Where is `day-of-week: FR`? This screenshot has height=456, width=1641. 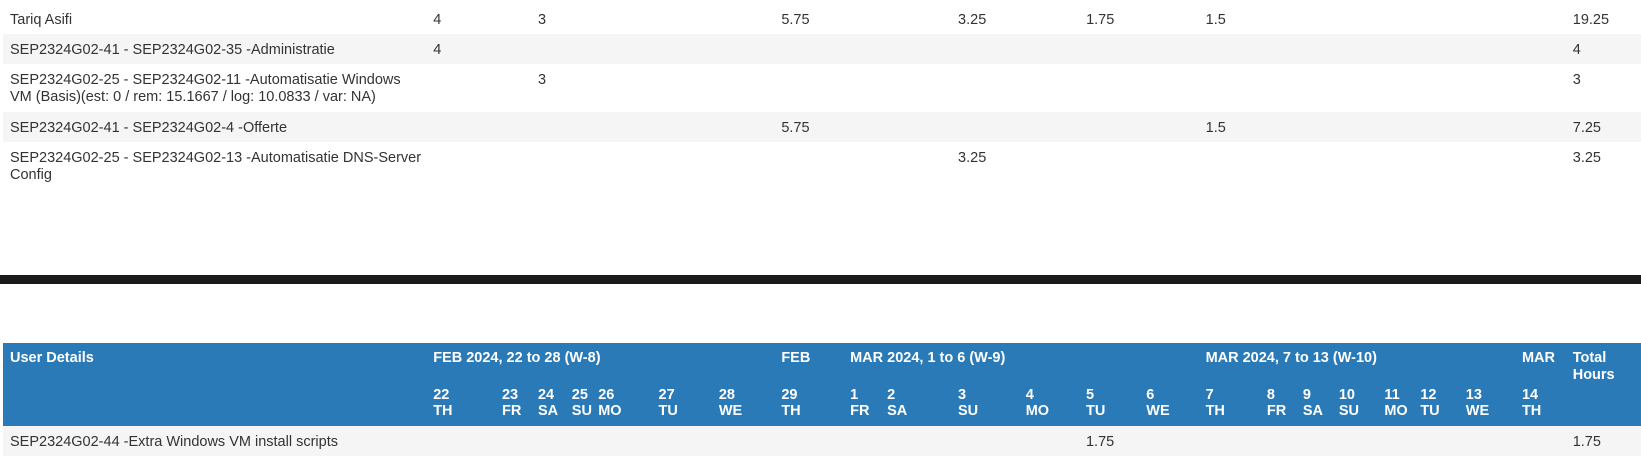
day-of-week: FR is located at coordinates (860, 411).